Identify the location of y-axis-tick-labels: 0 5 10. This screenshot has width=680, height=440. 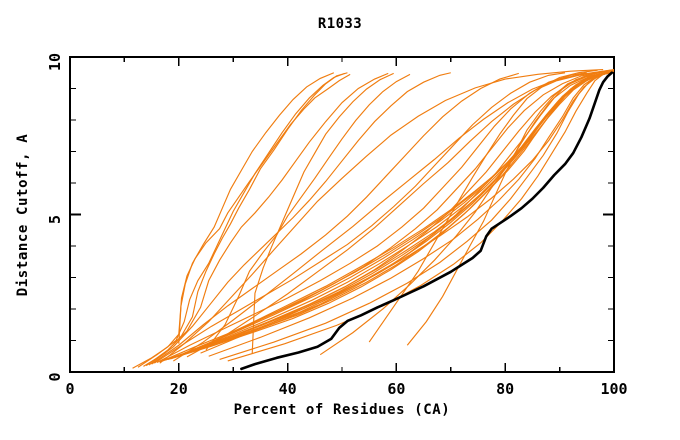
(55, 217).